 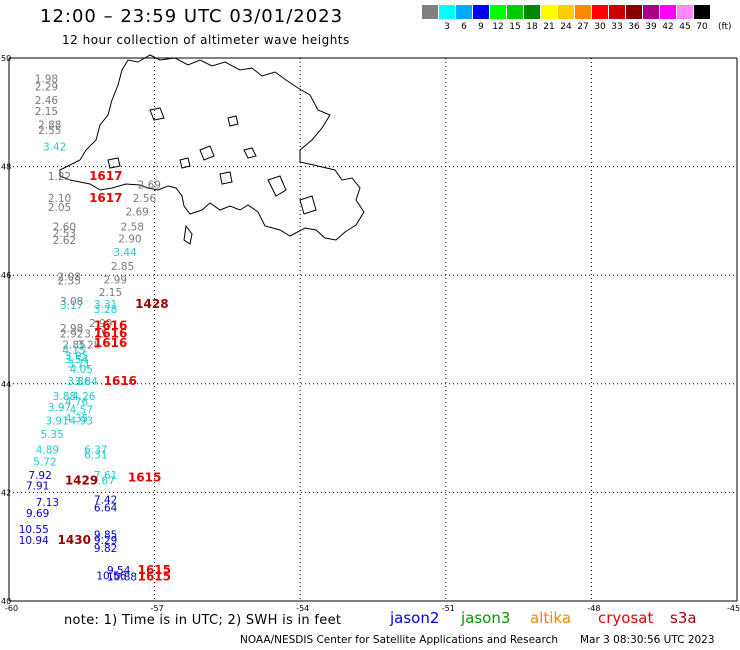 I want to click on wave-height-label: 2.58, so click(x=132, y=228).